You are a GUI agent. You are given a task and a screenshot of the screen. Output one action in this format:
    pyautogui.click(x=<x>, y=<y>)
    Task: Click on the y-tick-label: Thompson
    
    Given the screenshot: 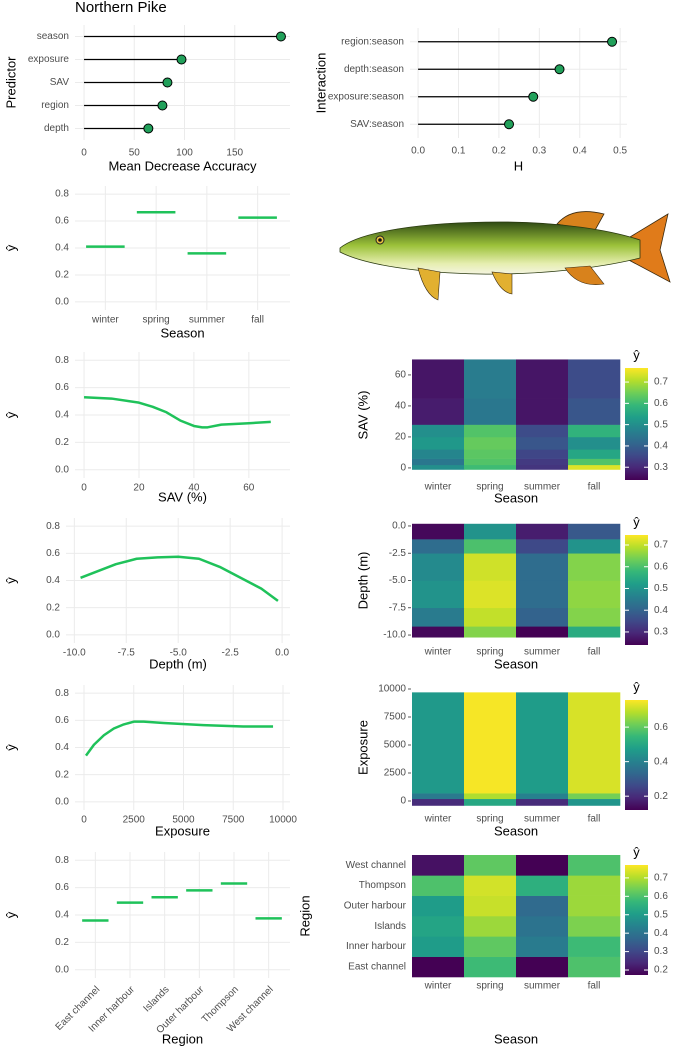 What is the action you would take?
    pyautogui.click(x=382, y=885)
    